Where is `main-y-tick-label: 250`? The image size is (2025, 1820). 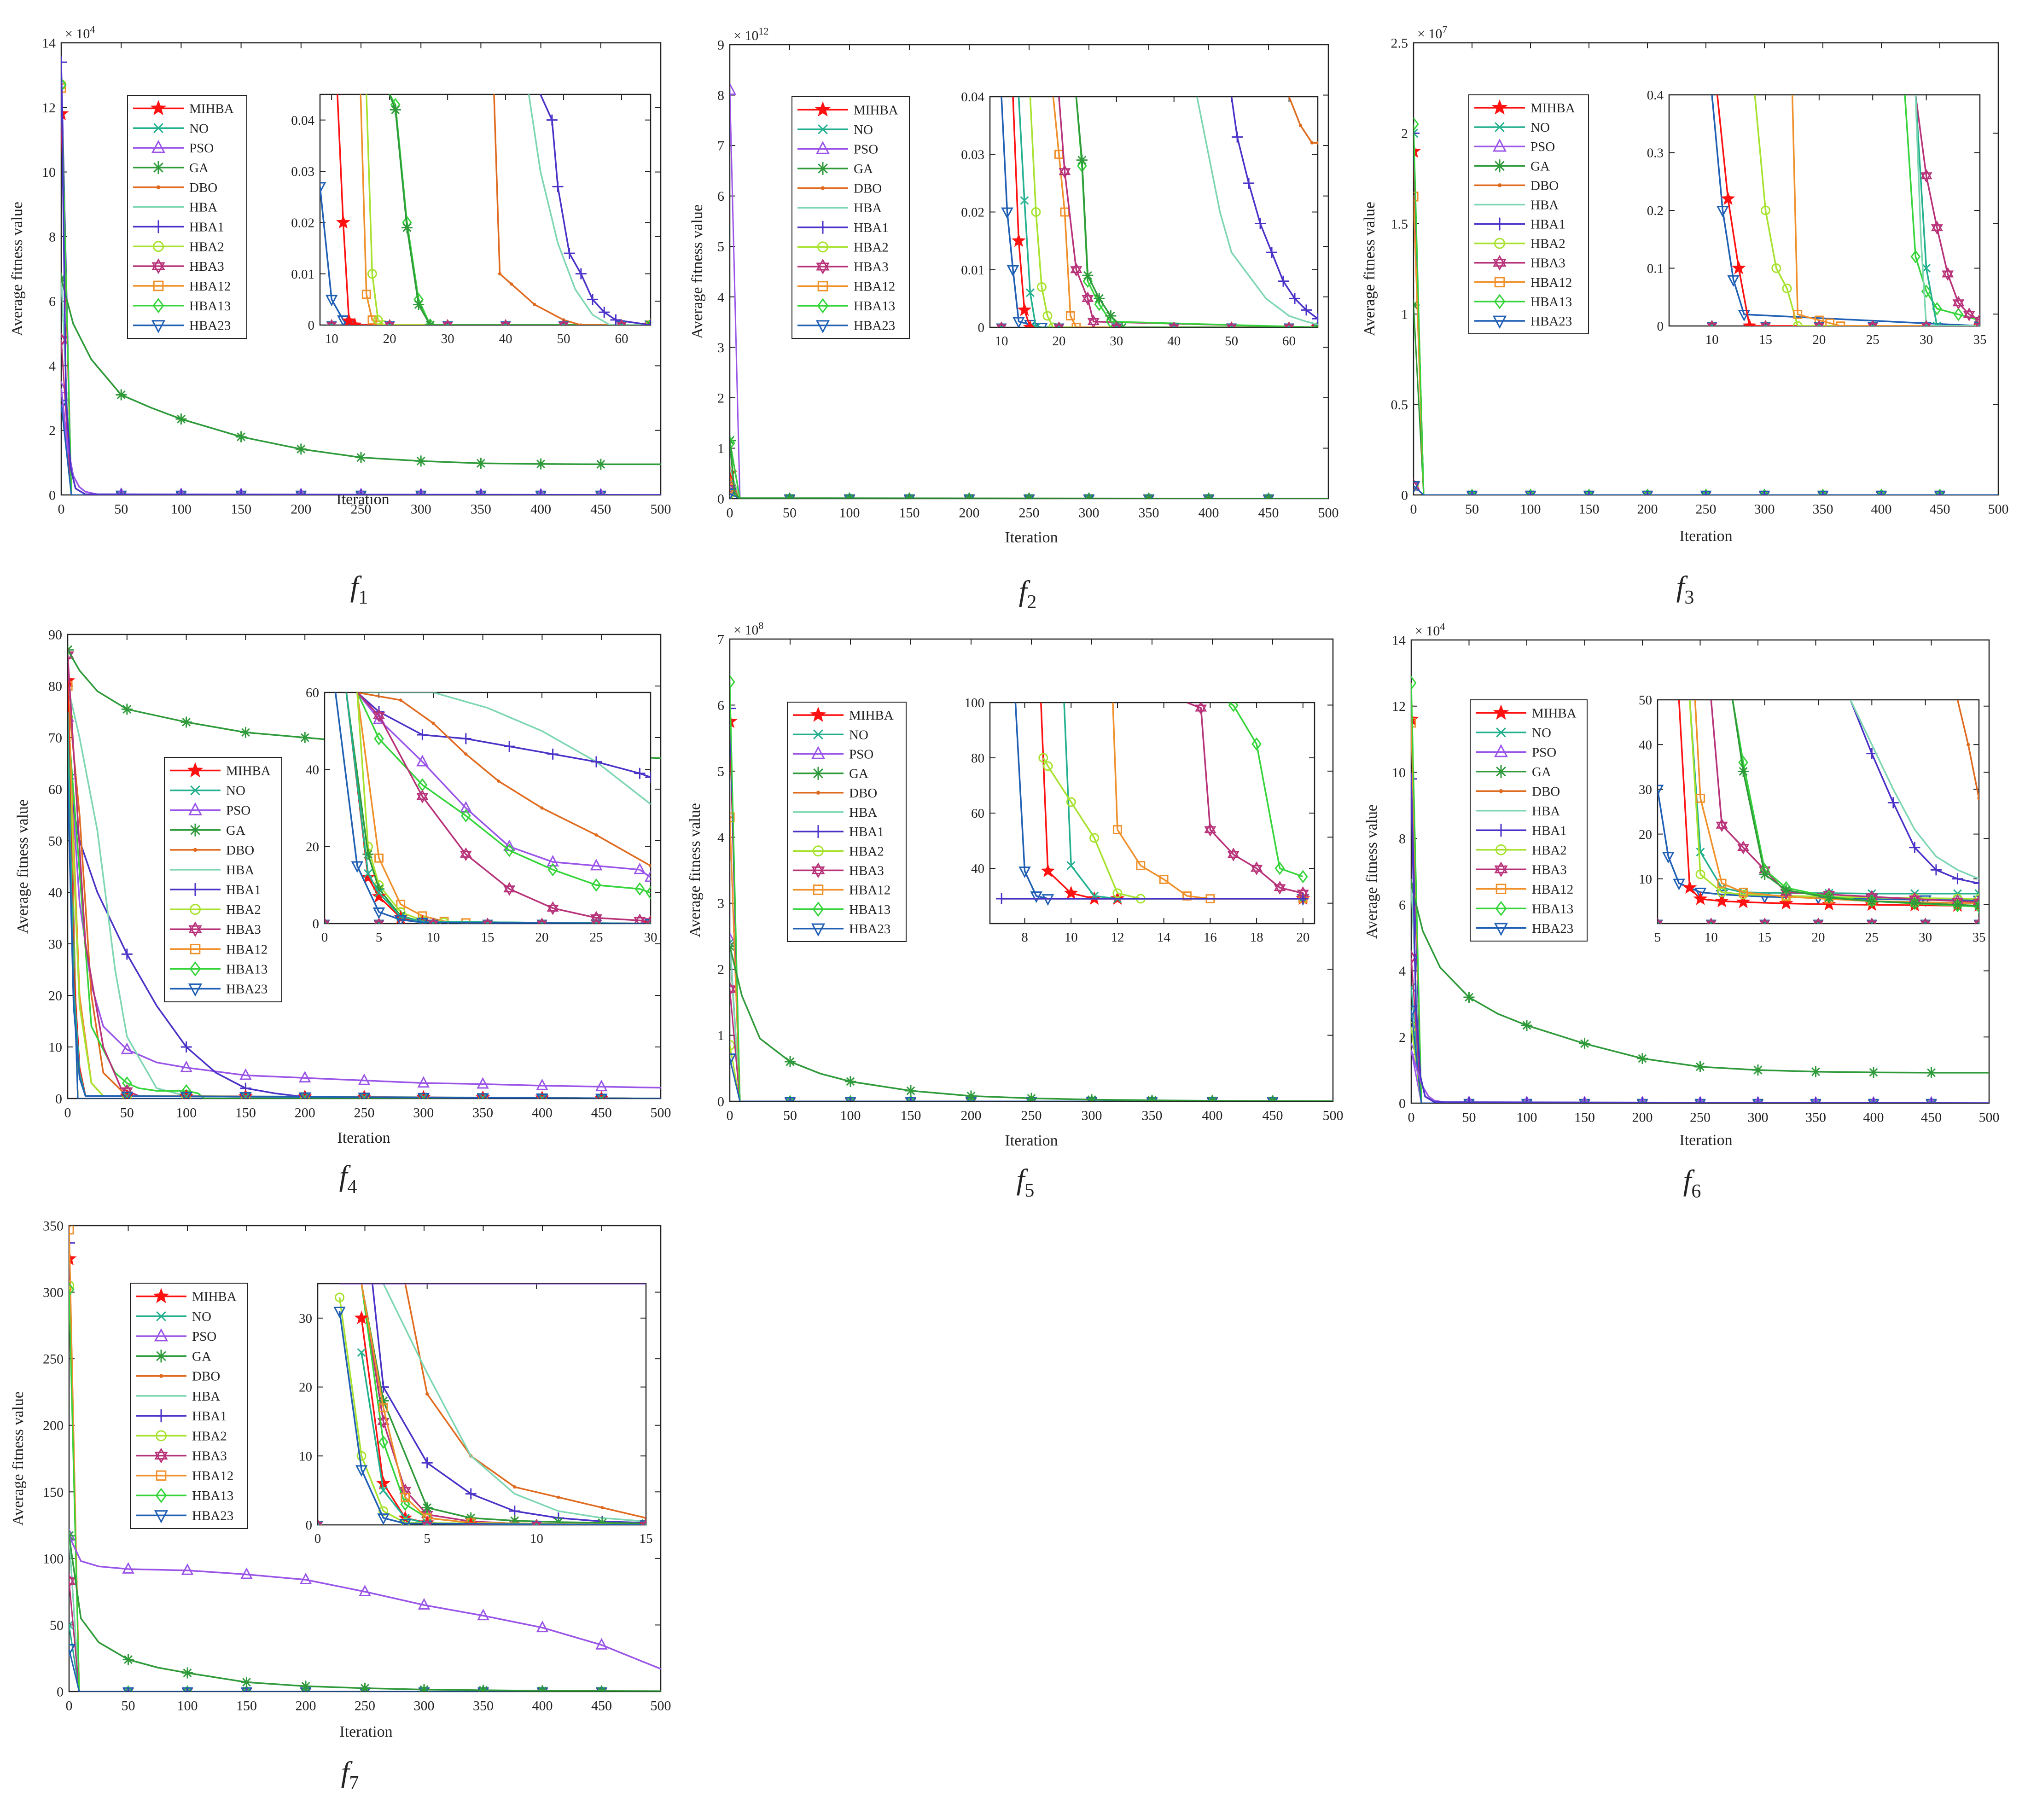 main-y-tick-label: 250 is located at coordinates (53, 1359).